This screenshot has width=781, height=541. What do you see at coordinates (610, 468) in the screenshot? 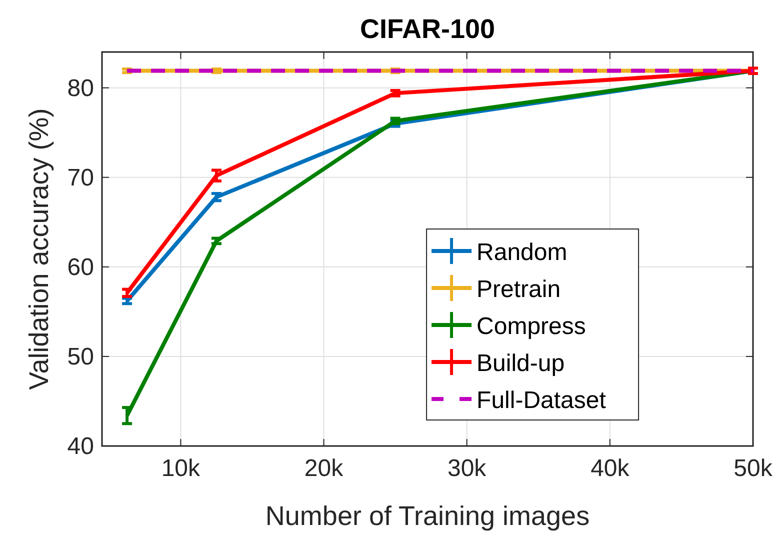
I see `x-tick-label: 40k` at bounding box center [610, 468].